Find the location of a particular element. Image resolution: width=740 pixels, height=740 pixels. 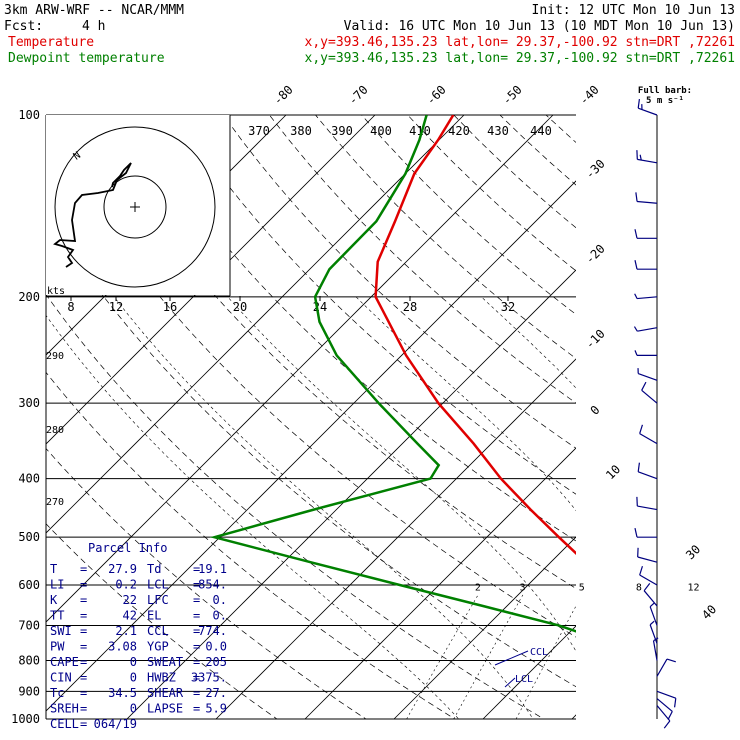

parcel-value: 42 is located at coordinates (130, 616).